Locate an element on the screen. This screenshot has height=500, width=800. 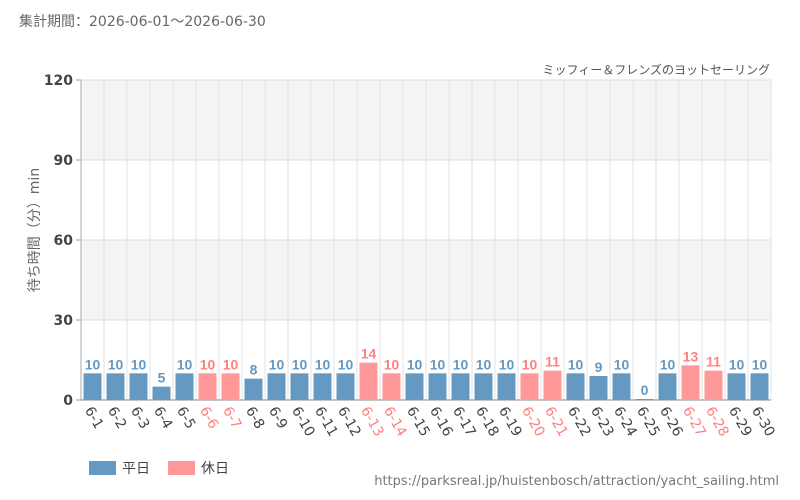
bar-value-label: 5 is located at coordinates (162, 378).